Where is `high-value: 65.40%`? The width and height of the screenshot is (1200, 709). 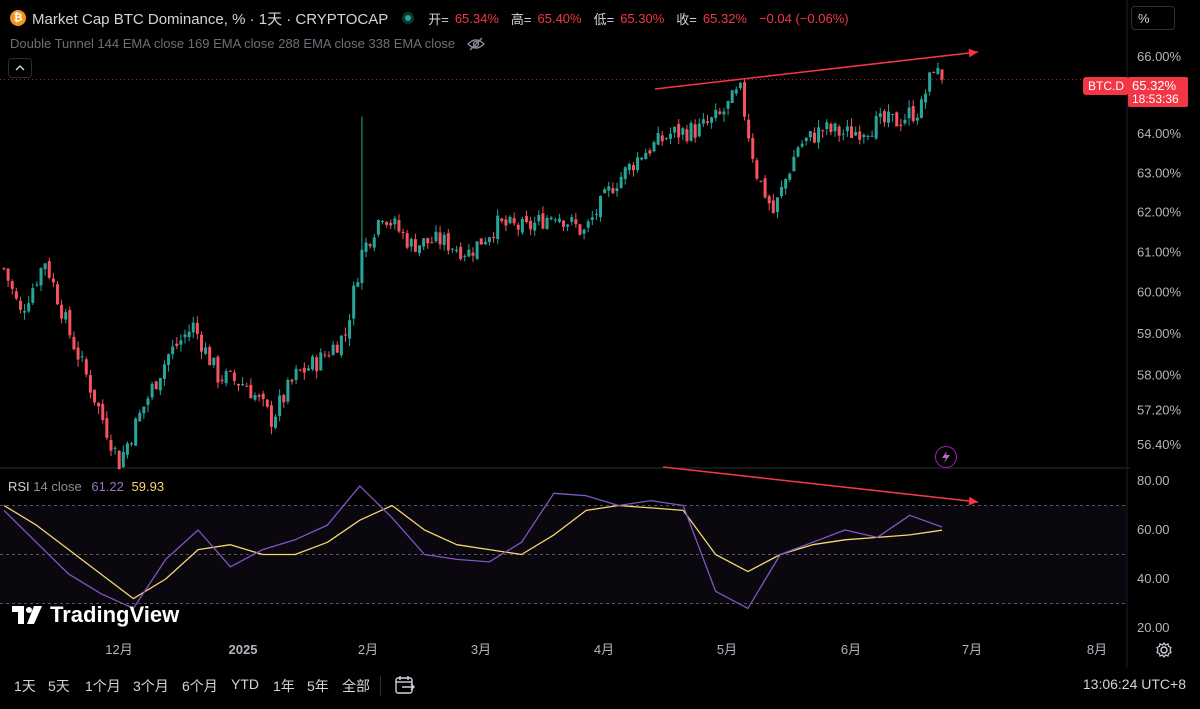
high-value: 65.40% is located at coordinates (559, 18).